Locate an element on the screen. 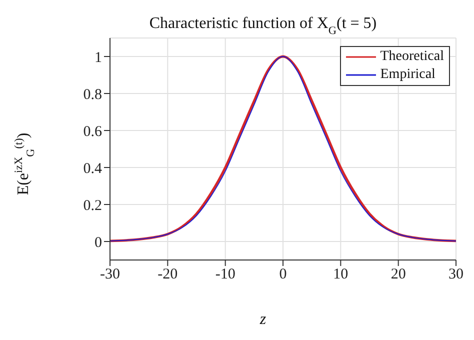 This screenshot has width=474, height=340. x-tick-label: -20 is located at coordinates (168, 274).